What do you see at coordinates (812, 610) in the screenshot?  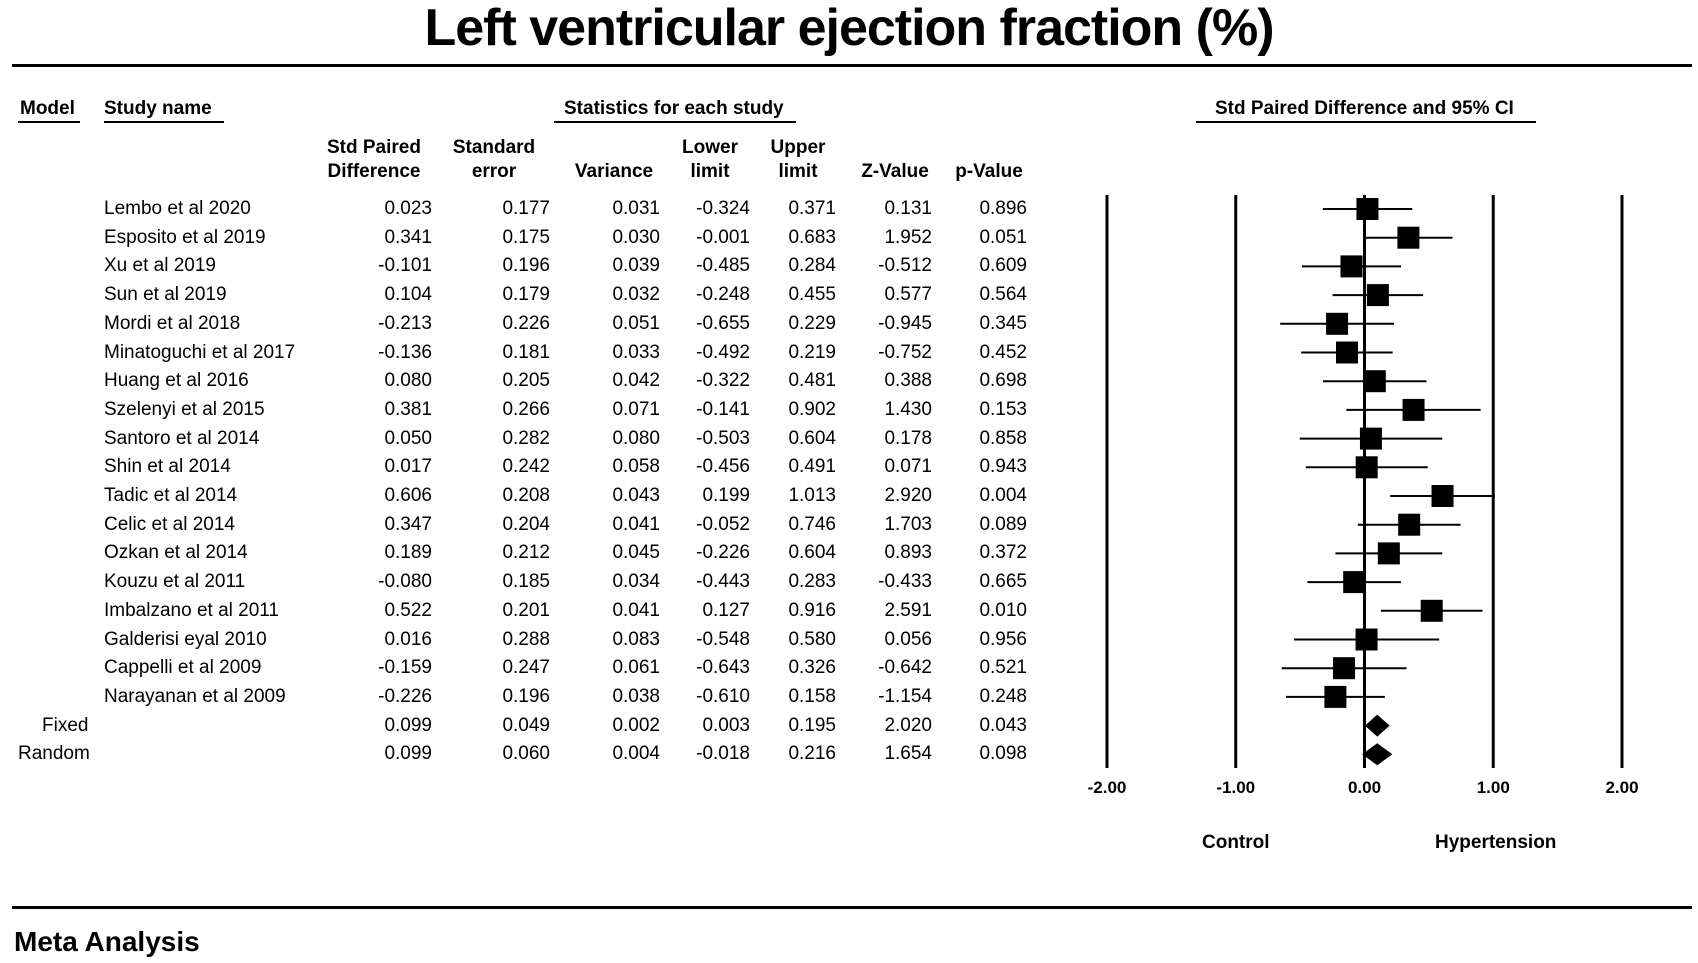 I see `study-upper-limit: 0.916` at bounding box center [812, 610].